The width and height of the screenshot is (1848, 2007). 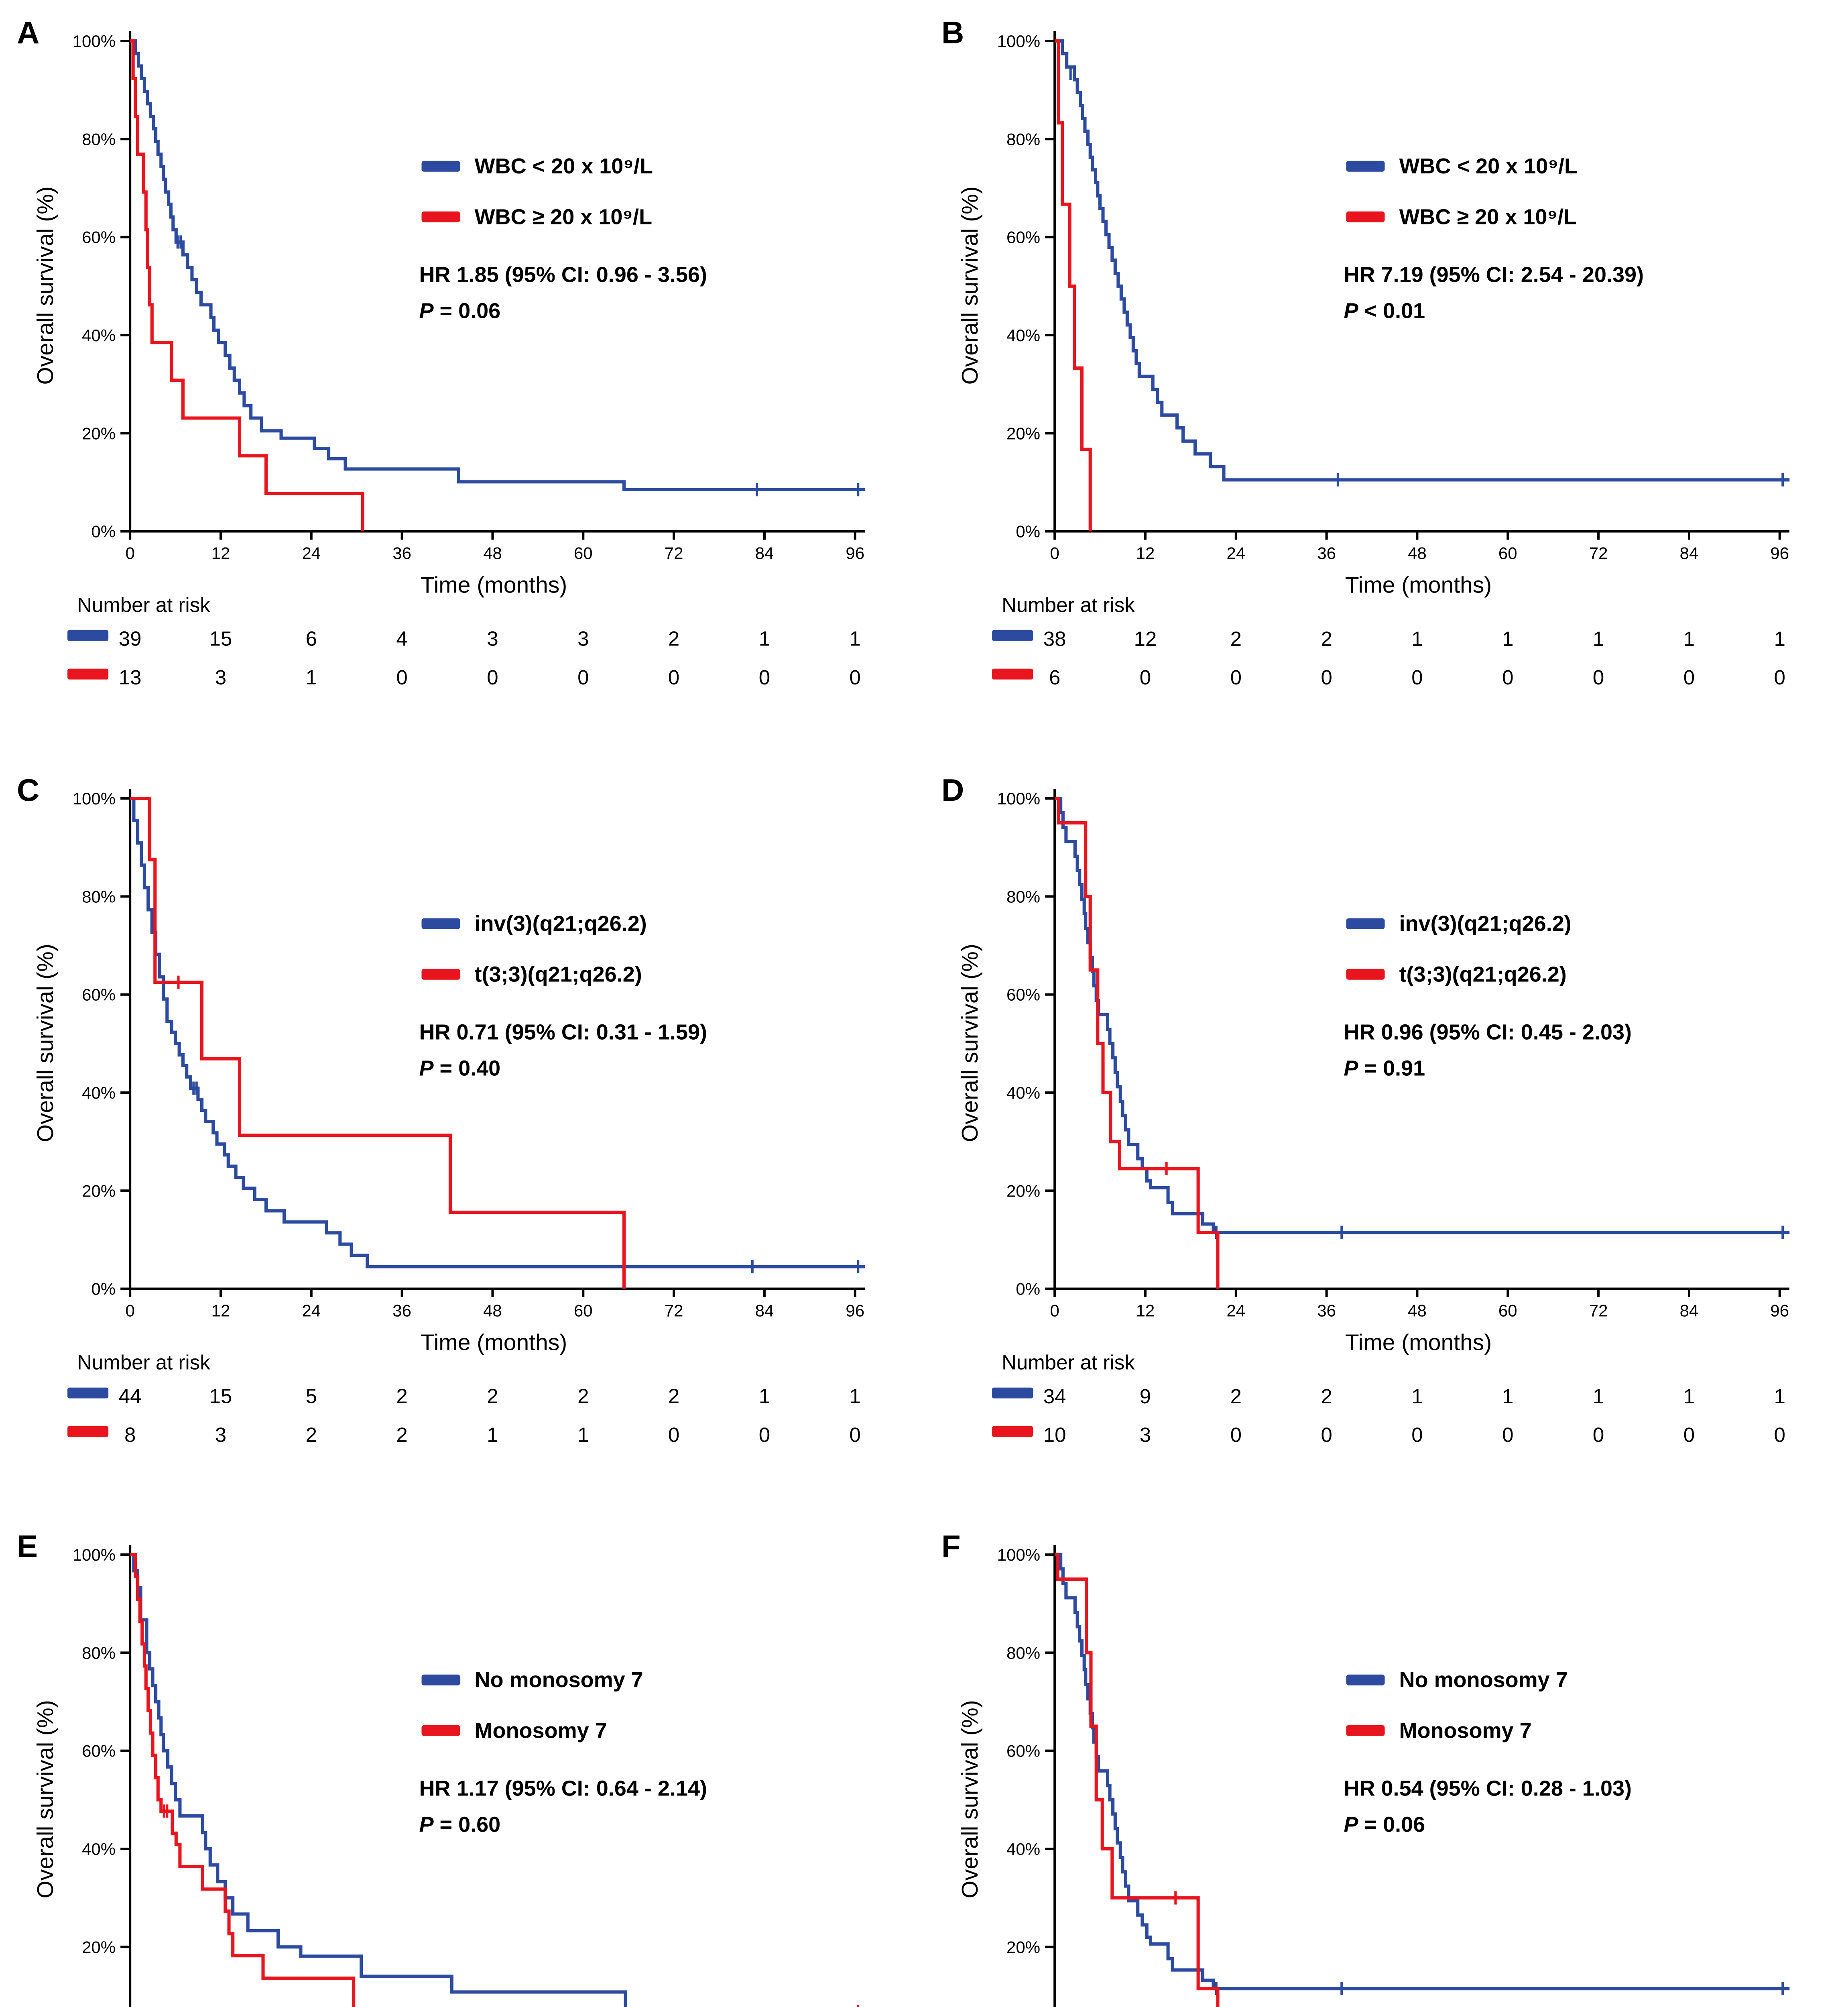 I want to click on stats-p: P = 0.40, so click(x=459, y=1068).